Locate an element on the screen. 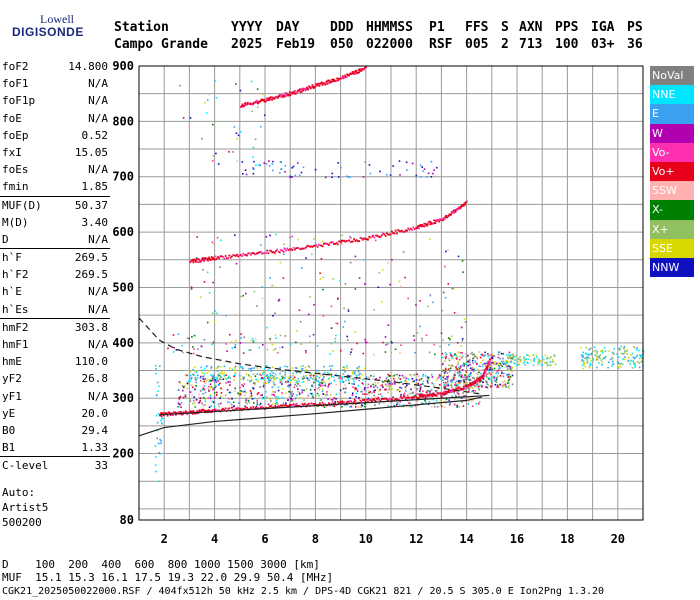  hdr-iga: IGA is located at coordinates (603, 27).